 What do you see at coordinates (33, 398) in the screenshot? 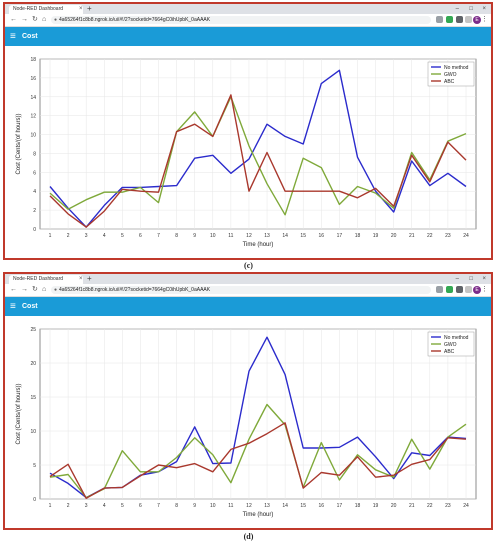
I see `y-tick-label: 15` at bounding box center [33, 398].